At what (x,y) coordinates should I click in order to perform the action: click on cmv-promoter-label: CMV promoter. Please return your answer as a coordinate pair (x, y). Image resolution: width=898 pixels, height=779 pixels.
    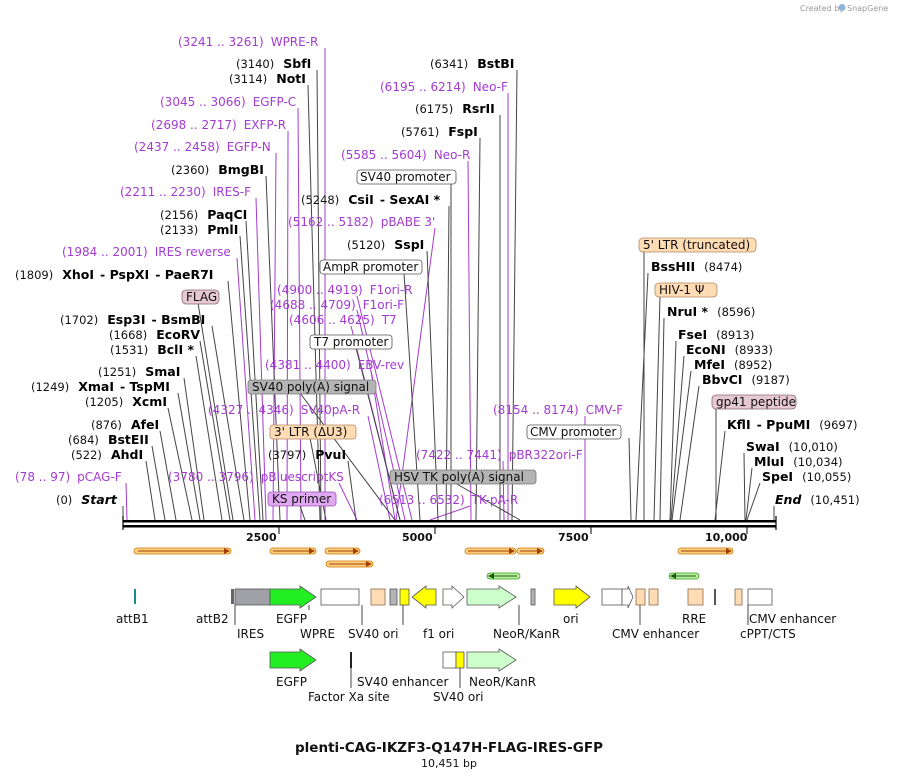
    Looking at the image, I should click on (573, 432).